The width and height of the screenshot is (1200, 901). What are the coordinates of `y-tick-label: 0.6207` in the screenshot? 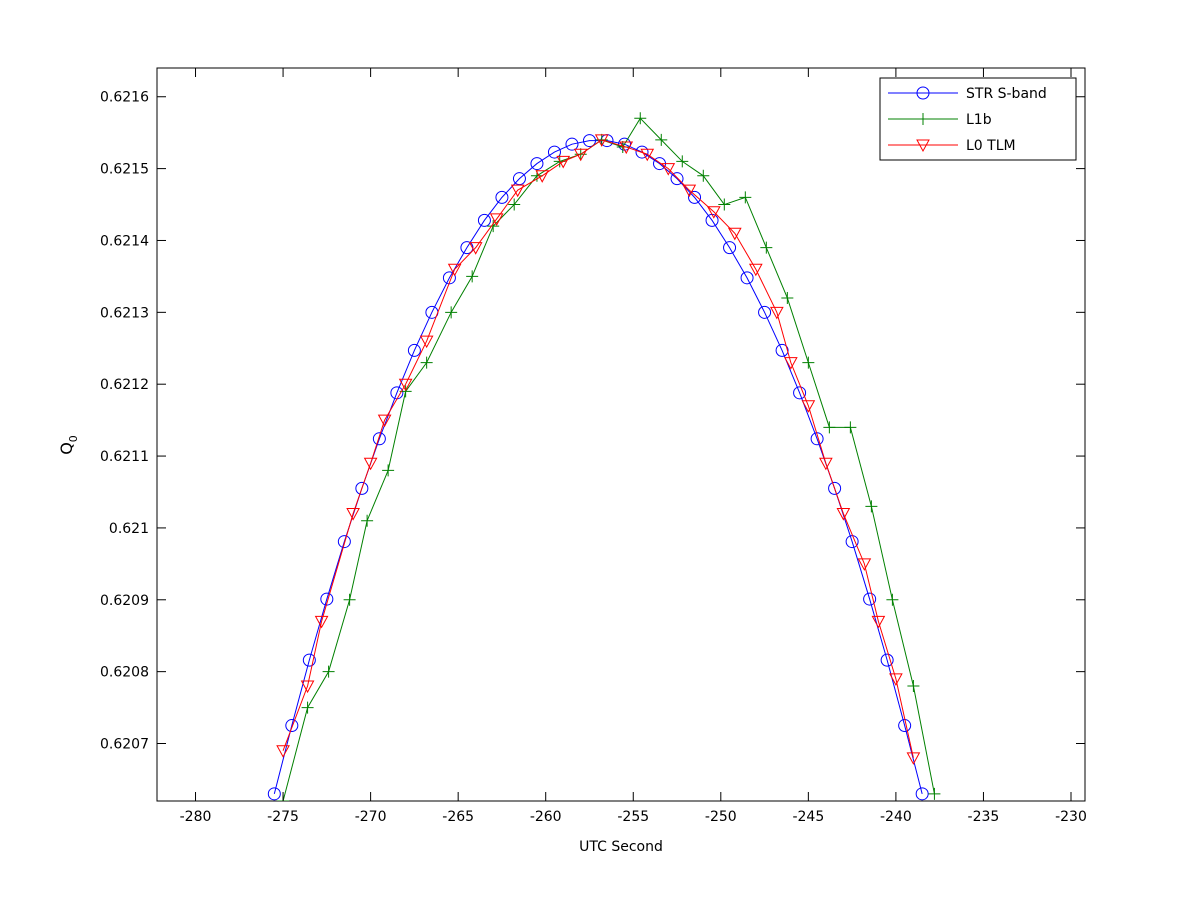 It's located at (124, 745).